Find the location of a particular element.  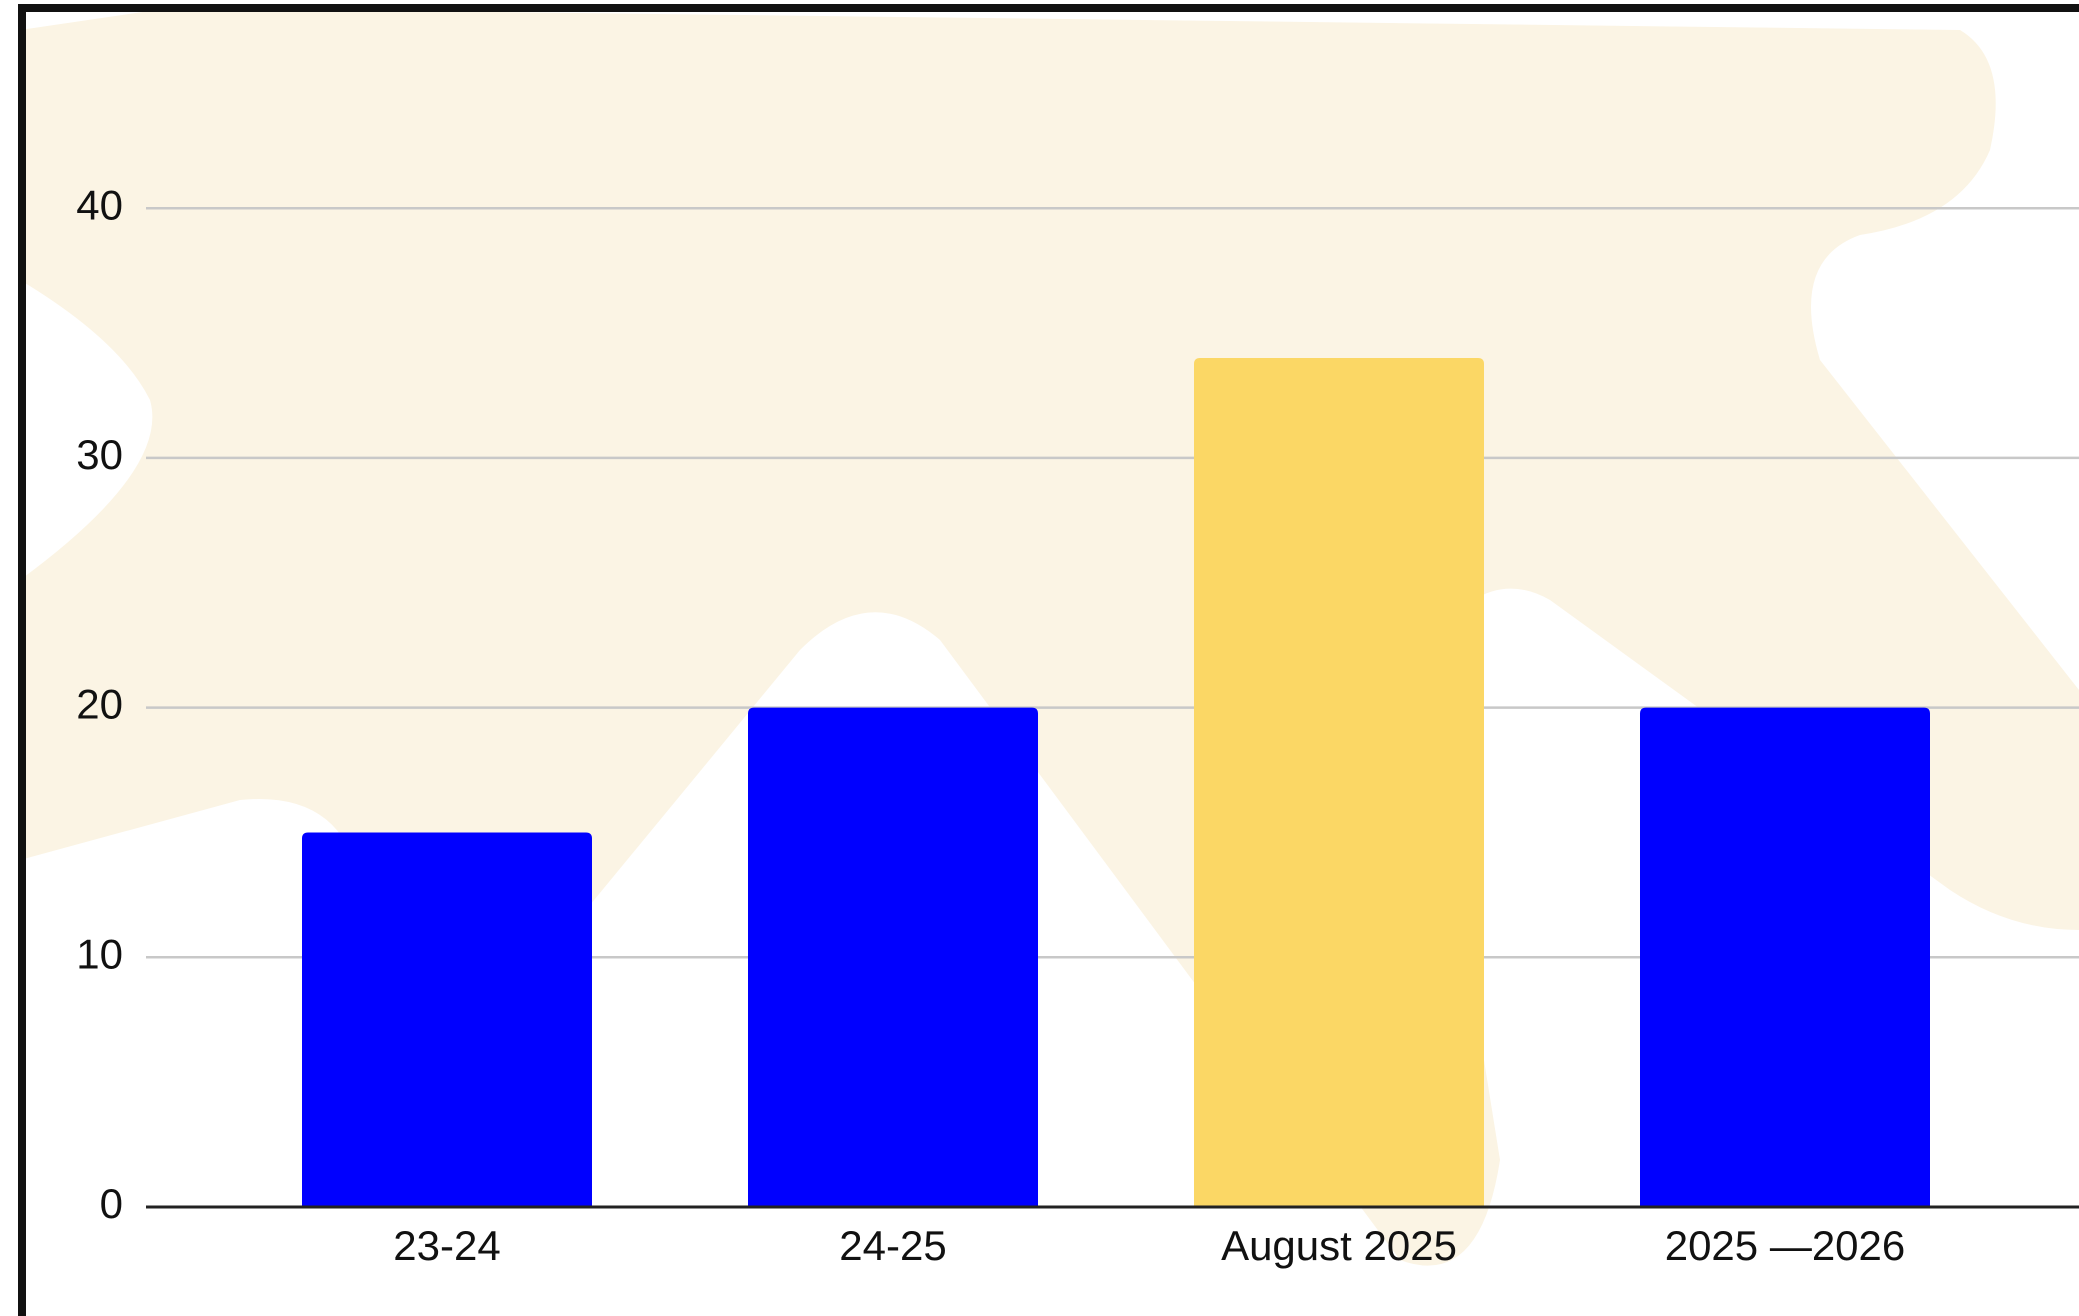

y-tick-label: 30 is located at coordinates (99, 454).